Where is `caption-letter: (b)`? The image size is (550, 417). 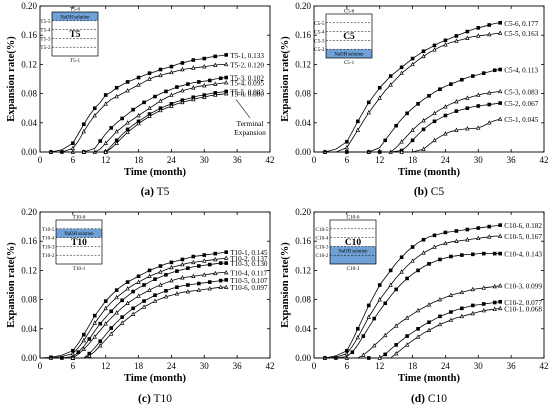
caption-letter: (b) is located at coordinates (421, 192).